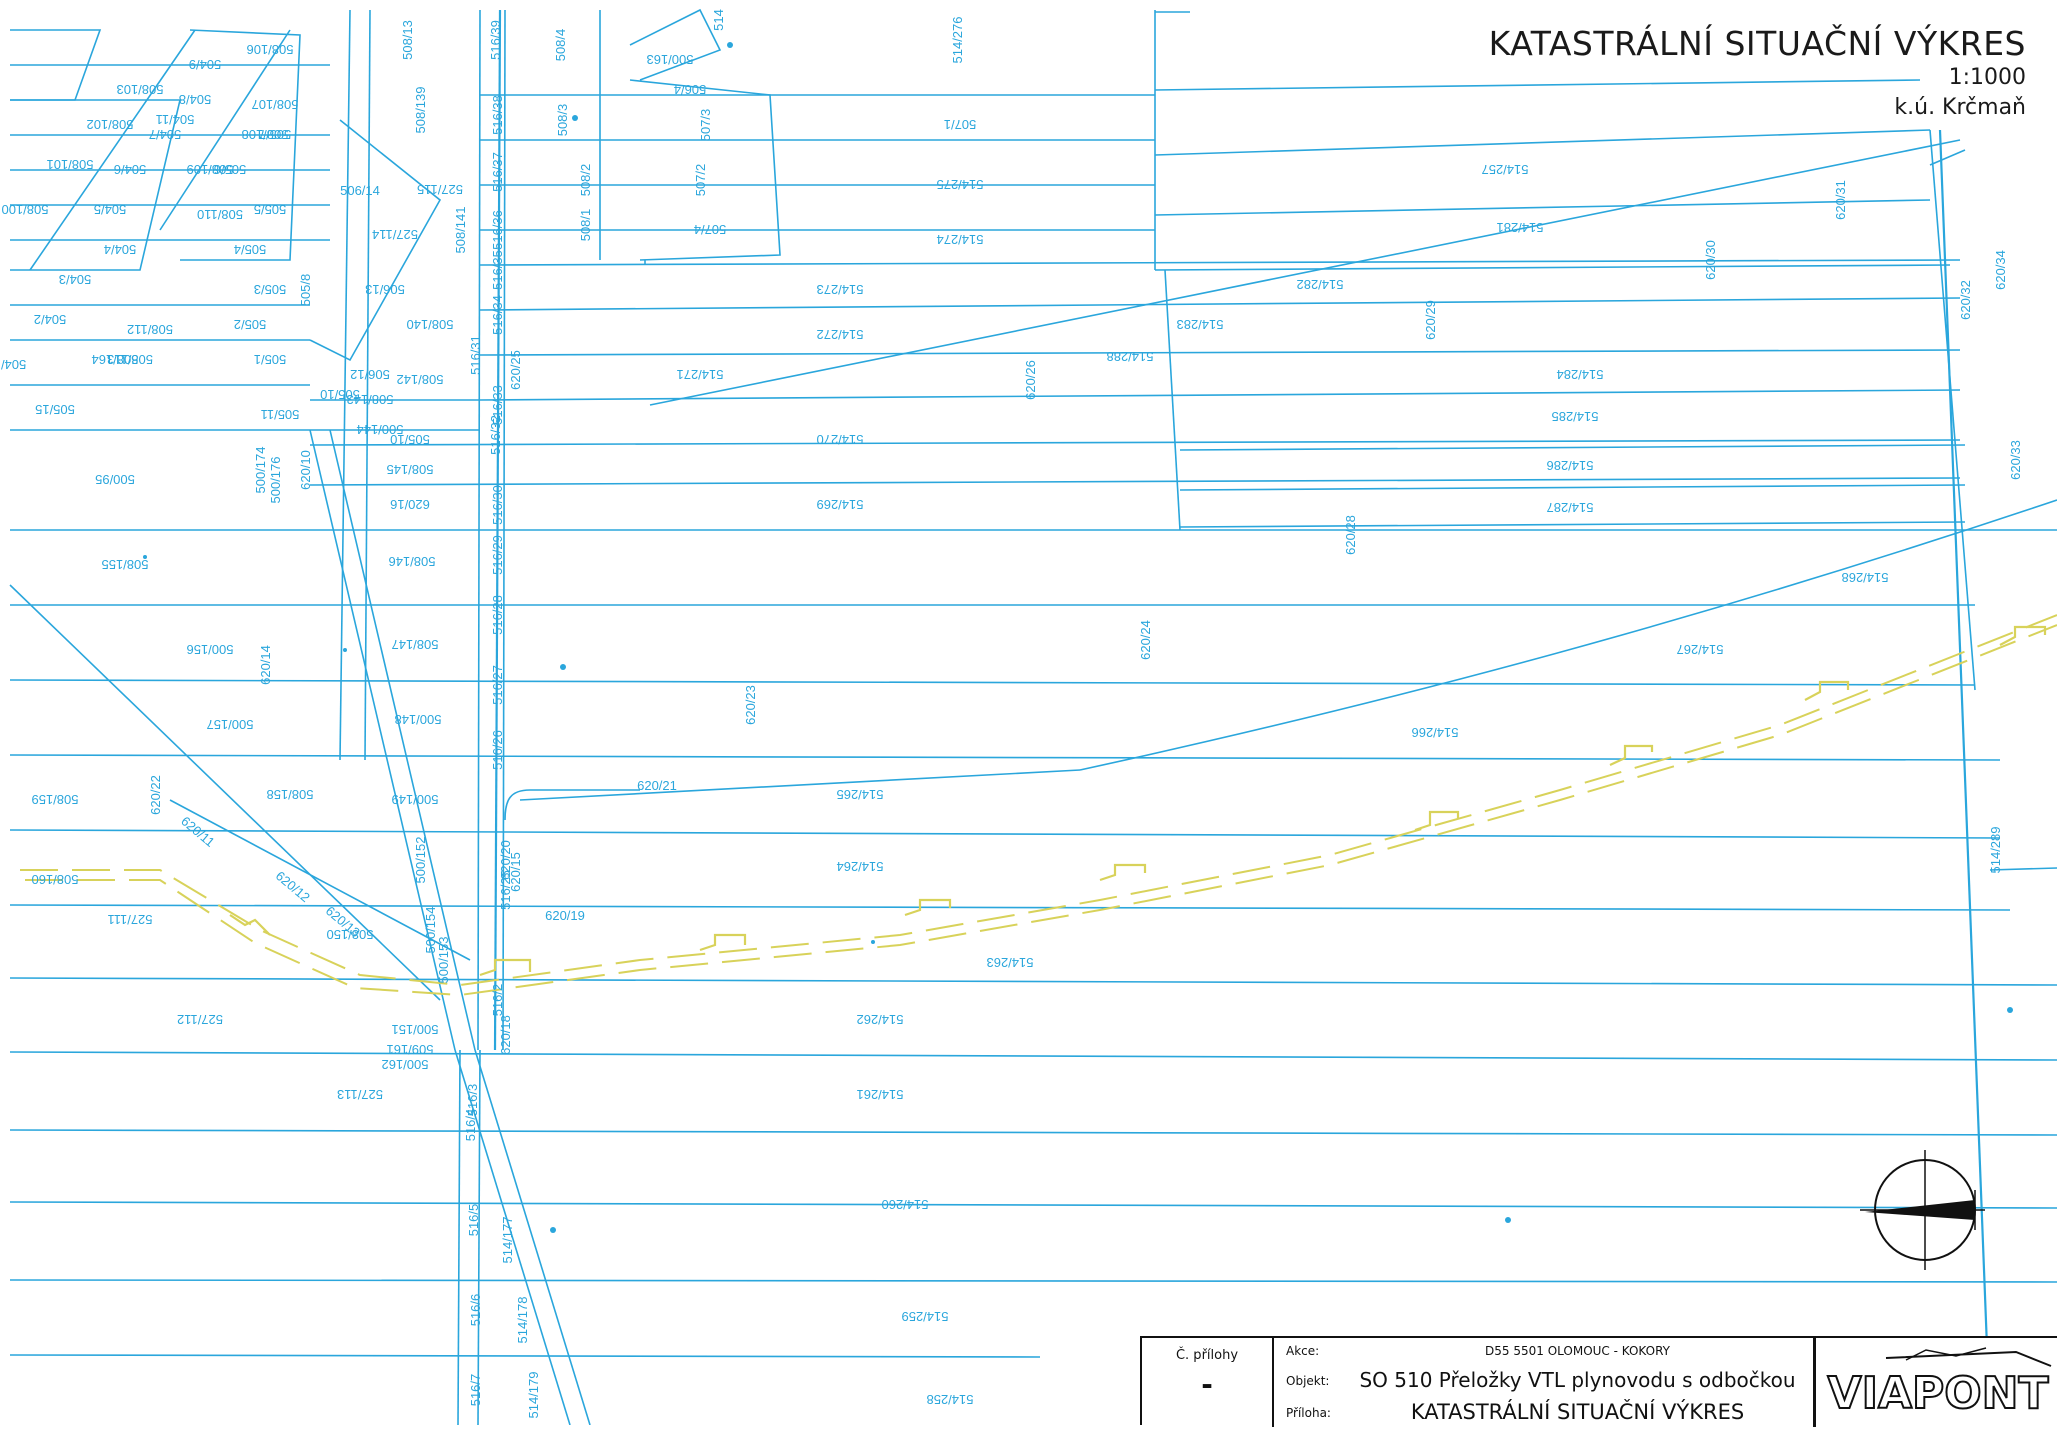  Describe the element at coordinates (380, 429) in the screenshot. I see `parcel-label: 500/144` at that location.